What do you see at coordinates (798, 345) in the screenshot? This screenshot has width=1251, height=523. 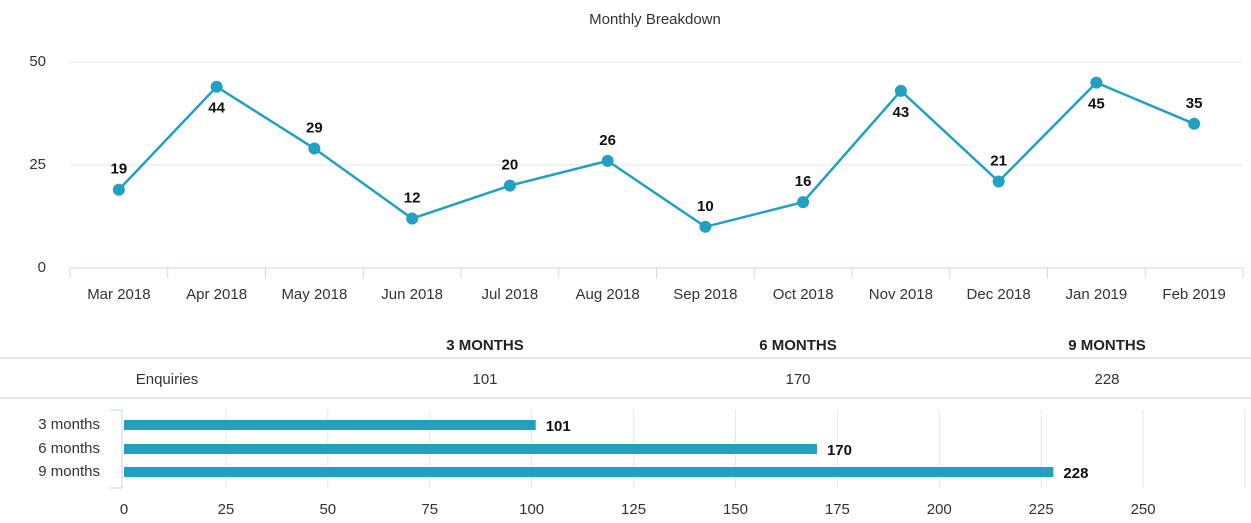 I see `table-header: 6 MONTHS` at bounding box center [798, 345].